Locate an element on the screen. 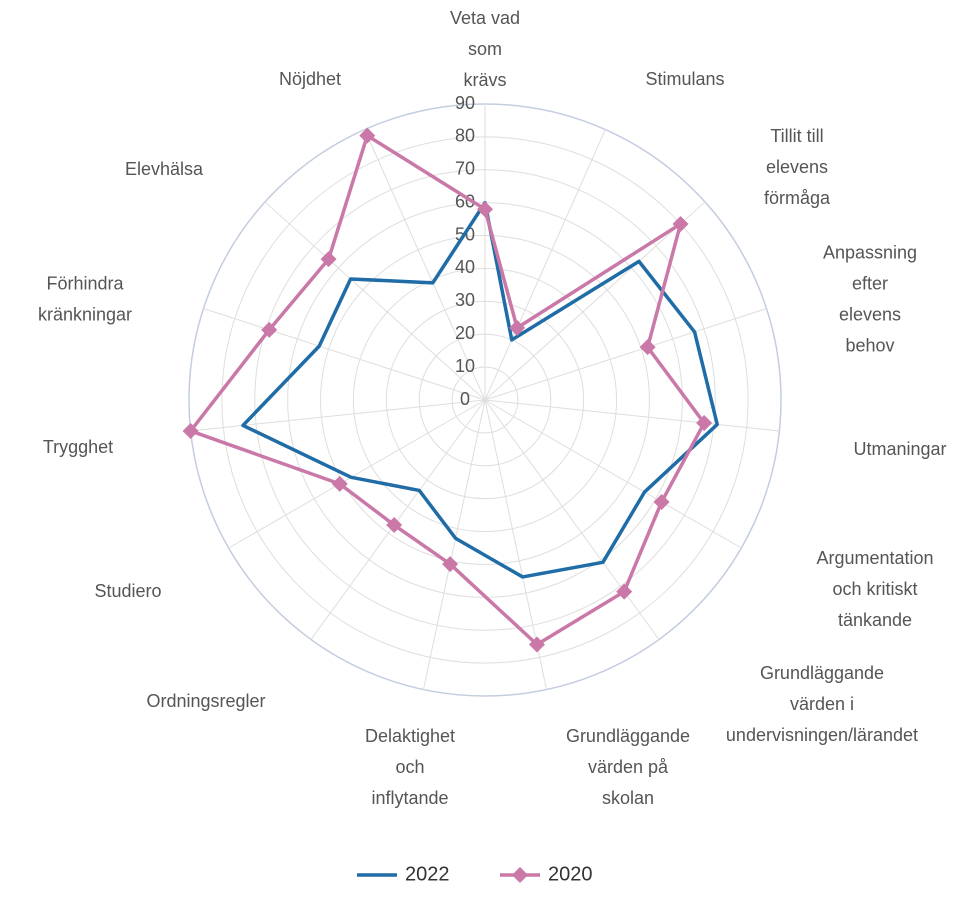  category-label: Argumentation och kritiskt tänkande is located at coordinates (874, 589).